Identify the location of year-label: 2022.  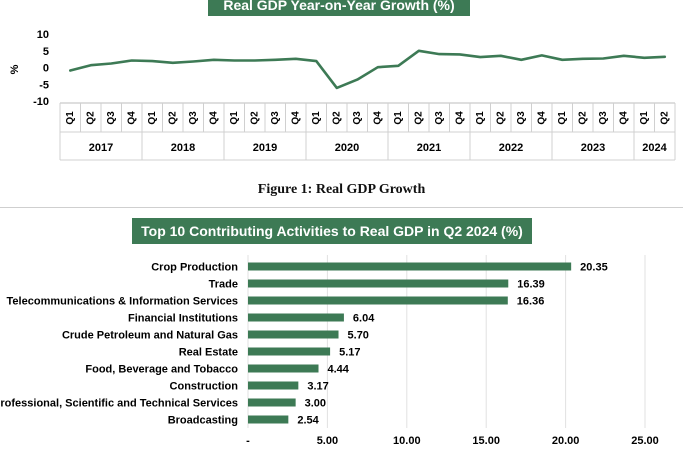
(511, 148).